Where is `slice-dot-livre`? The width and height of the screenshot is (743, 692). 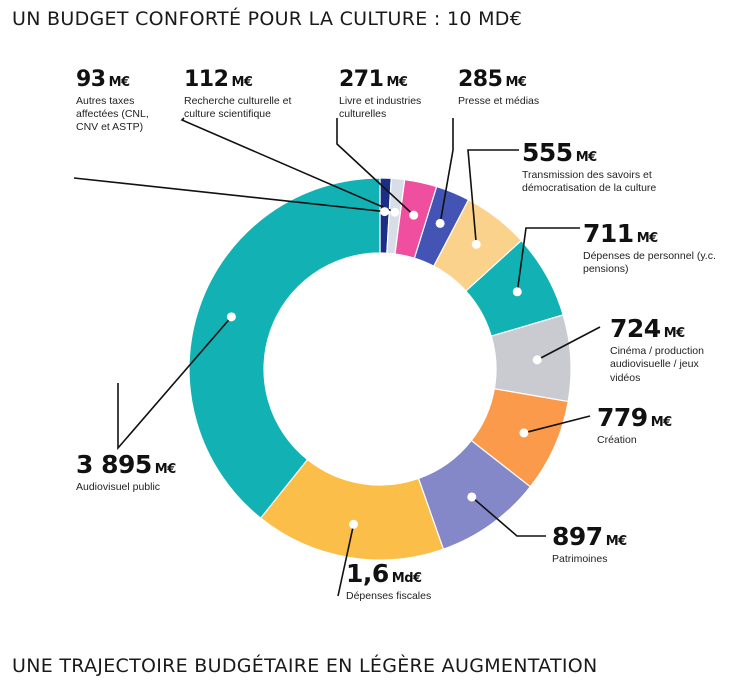 slice-dot-livre is located at coordinates (414, 215).